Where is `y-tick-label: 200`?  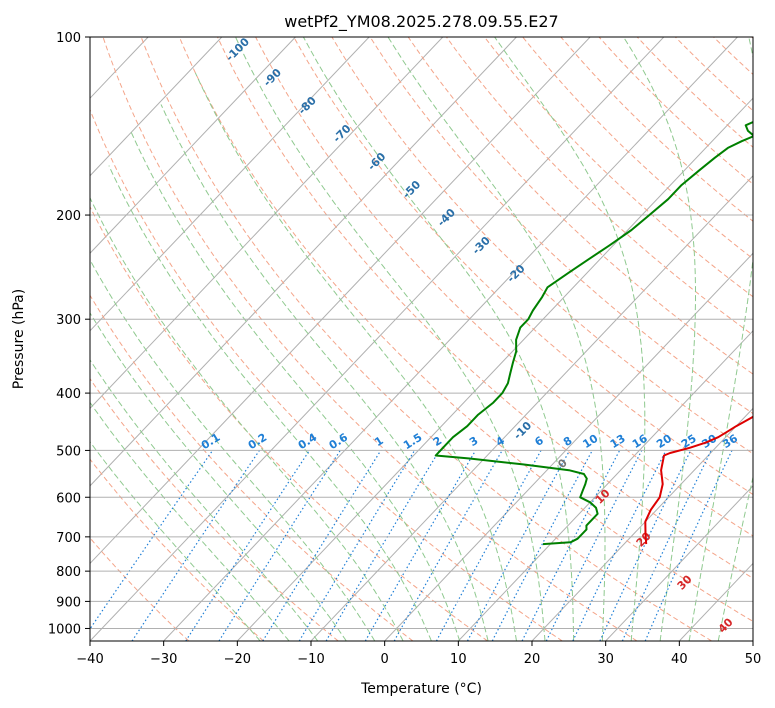
y-tick-label: 200 is located at coordinates (68, 216).